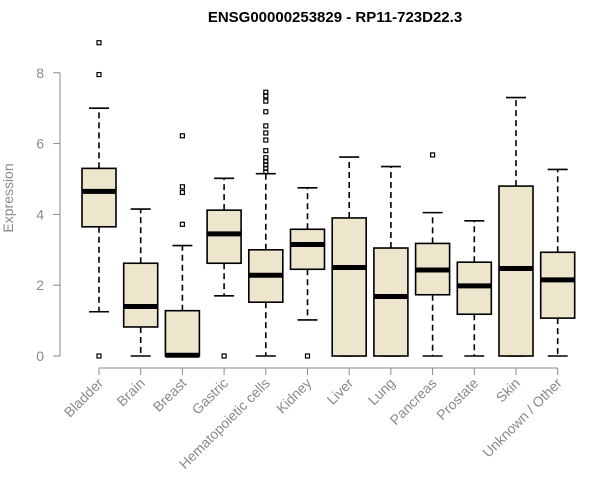 The height and width of the screenshot is (500, 600). What do you see at coordinates (432, 254) in the screenshot?
I see `box-group-pancreas` at bounding box center [432, 254].